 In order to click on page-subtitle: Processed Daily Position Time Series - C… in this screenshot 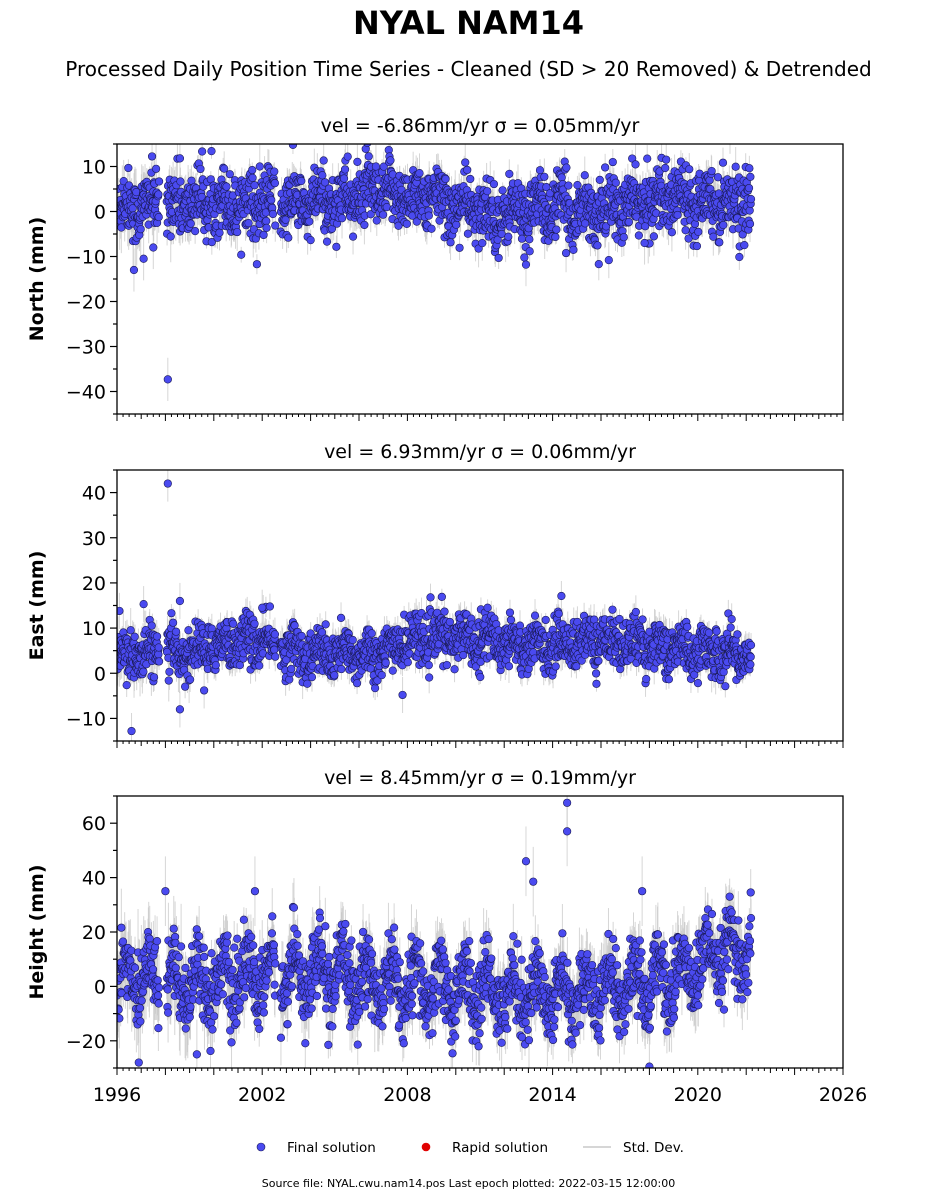, I will do `click(468, 69)`.